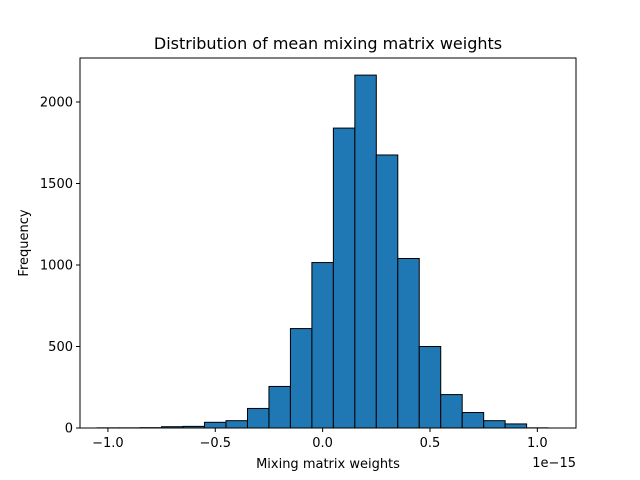 The image size is (640, 480). What do you see at coordinates (108, 443) in the screenshot?
I see `x-tick-label: −1.0` at bounding box center [108, 443].